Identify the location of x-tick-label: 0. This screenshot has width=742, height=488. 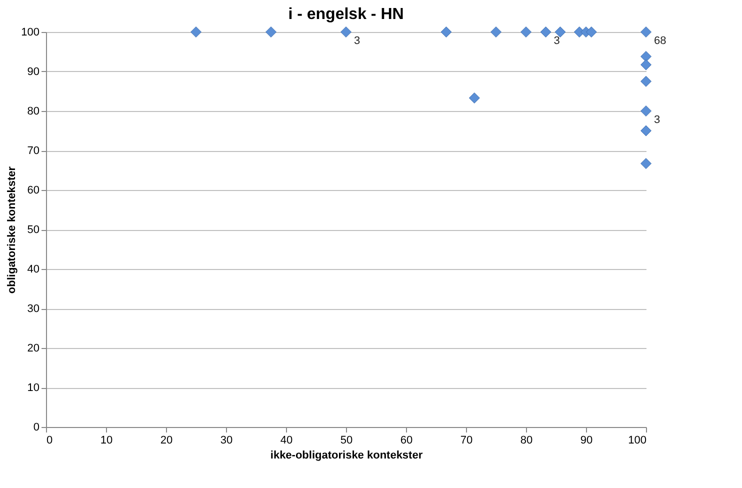
(49, 440).